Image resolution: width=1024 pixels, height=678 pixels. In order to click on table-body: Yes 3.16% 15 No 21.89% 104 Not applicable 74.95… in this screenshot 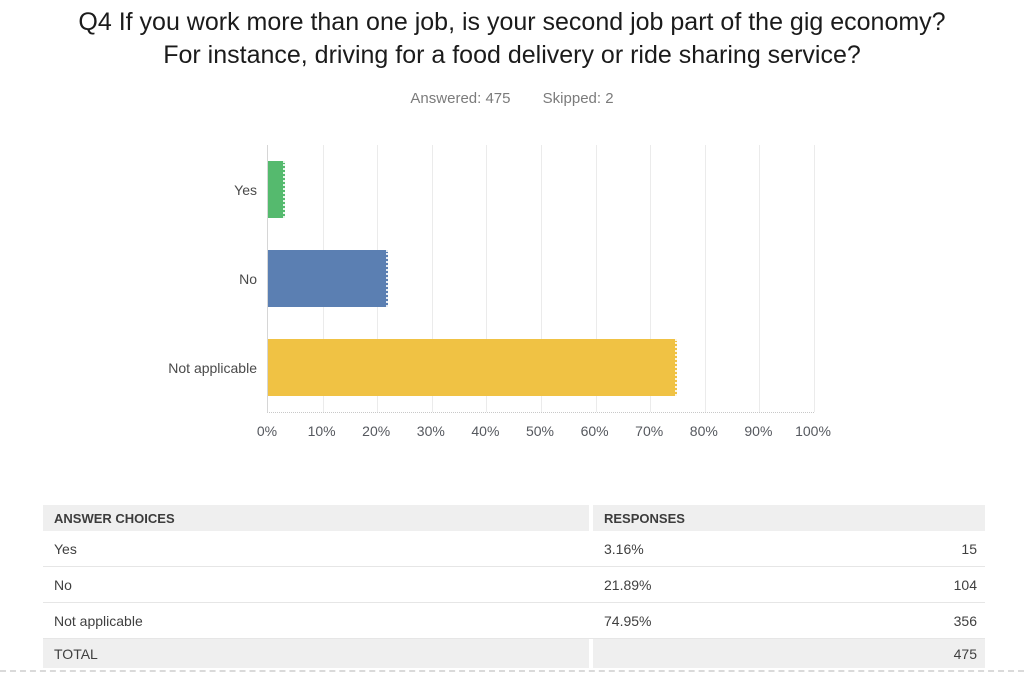, I will do `click(514, 585)`.